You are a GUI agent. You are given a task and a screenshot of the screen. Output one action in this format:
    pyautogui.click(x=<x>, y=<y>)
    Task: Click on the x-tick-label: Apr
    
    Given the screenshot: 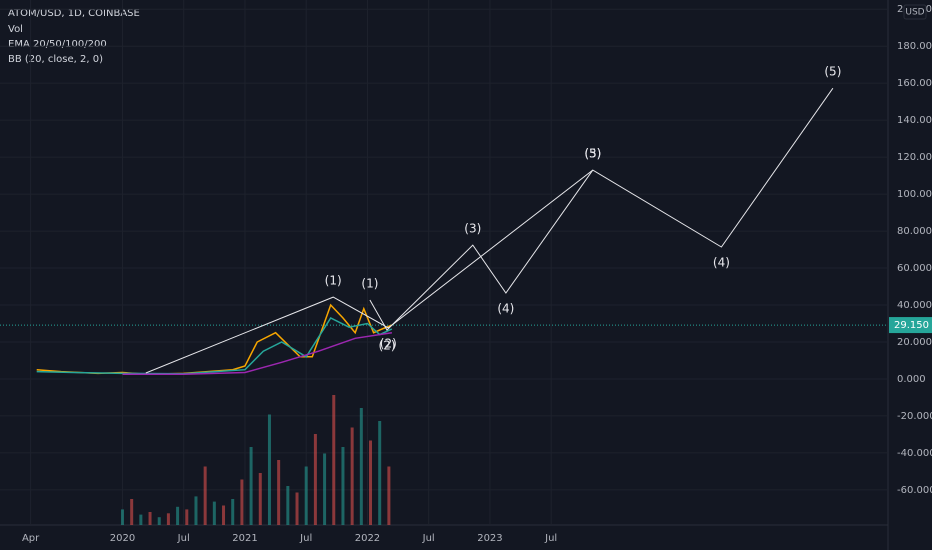 What is the action you would take?
    pyautogui.click(x=31, y=538)
    